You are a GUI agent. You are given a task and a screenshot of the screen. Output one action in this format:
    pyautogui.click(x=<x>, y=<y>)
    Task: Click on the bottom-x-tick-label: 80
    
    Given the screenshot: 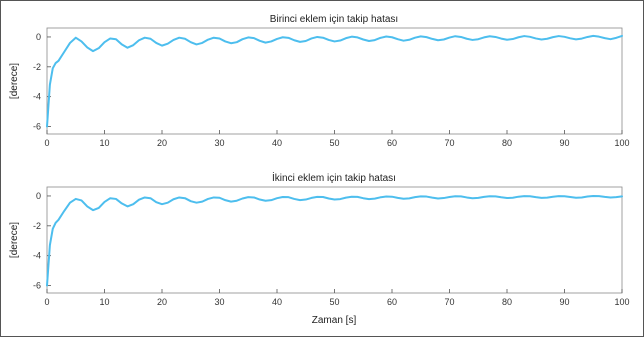 What is the action you would take?
    pyautogui.click(x=507, y=302)
    